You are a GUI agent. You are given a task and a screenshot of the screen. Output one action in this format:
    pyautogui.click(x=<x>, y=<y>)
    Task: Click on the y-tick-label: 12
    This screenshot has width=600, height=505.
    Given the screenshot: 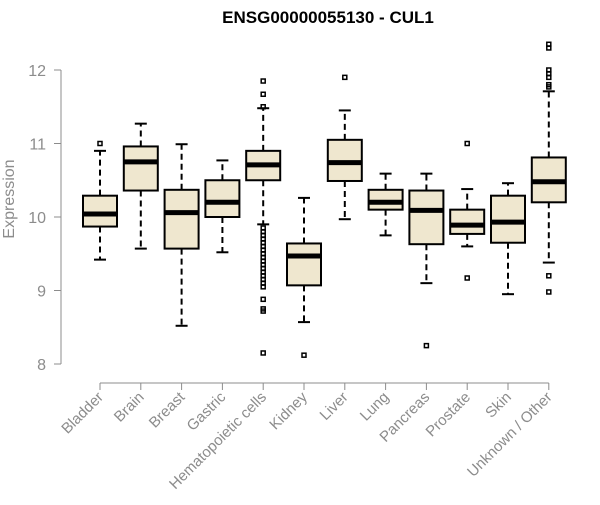 What is the action you would take?
    pyautogui.click(x=37, y=71)
    